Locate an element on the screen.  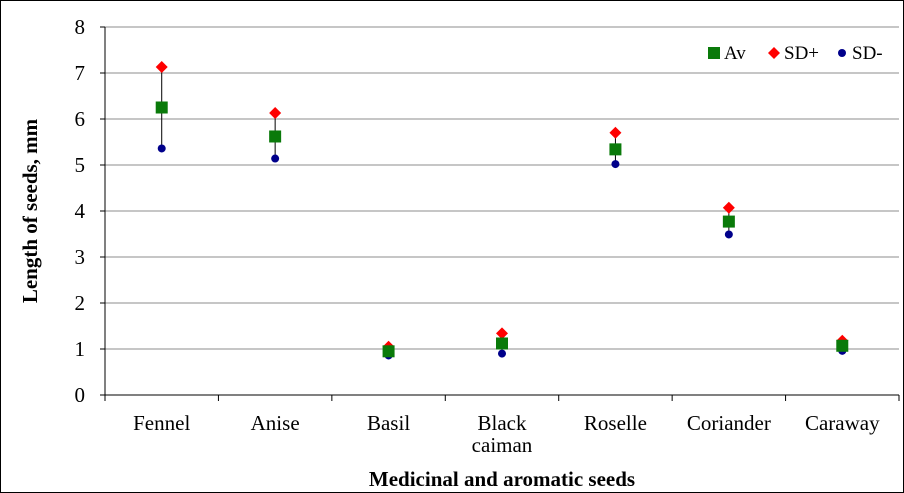
legend-label: Av is located at coordinates (735, 53).